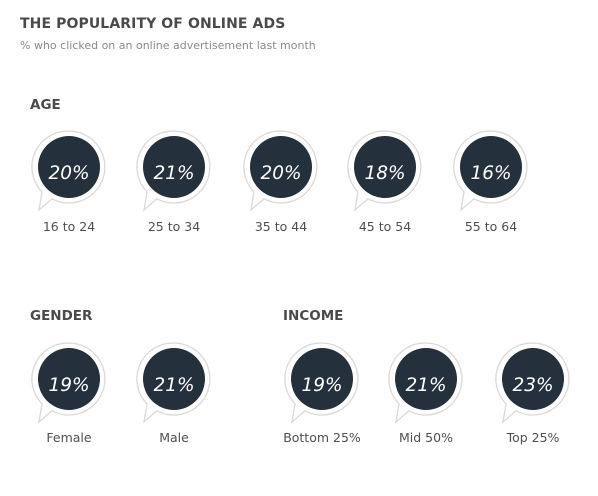 The width and height of the screenshot is (598, 496). What do you see at coordinates (385, 173) in the screenshot?
I see `value-label: 18%` at bounding box center [385, 173].